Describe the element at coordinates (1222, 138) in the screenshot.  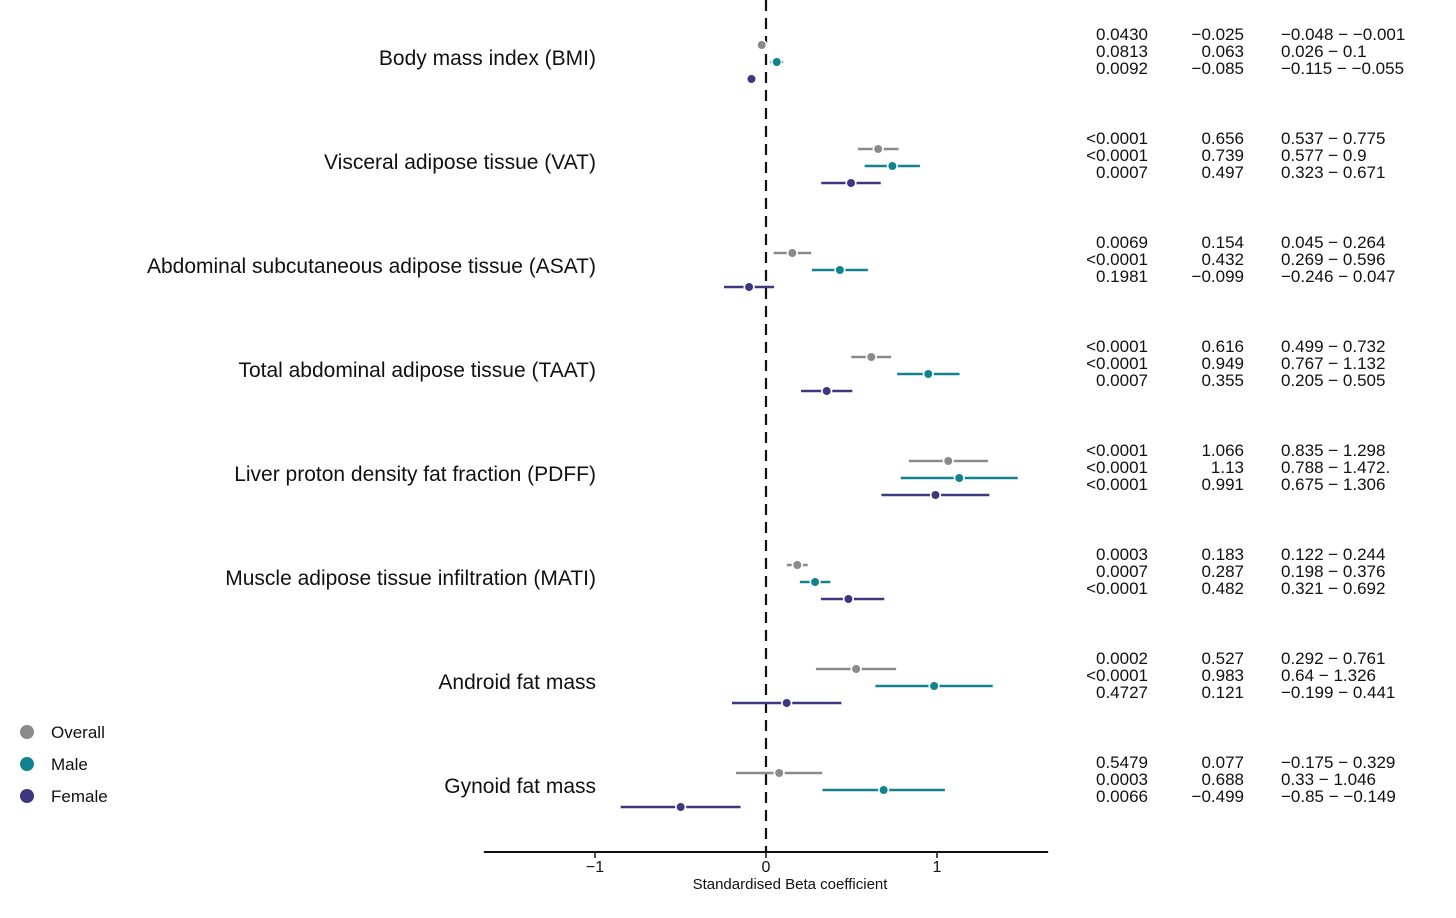
I see `beta-value: 0.656` at that location.